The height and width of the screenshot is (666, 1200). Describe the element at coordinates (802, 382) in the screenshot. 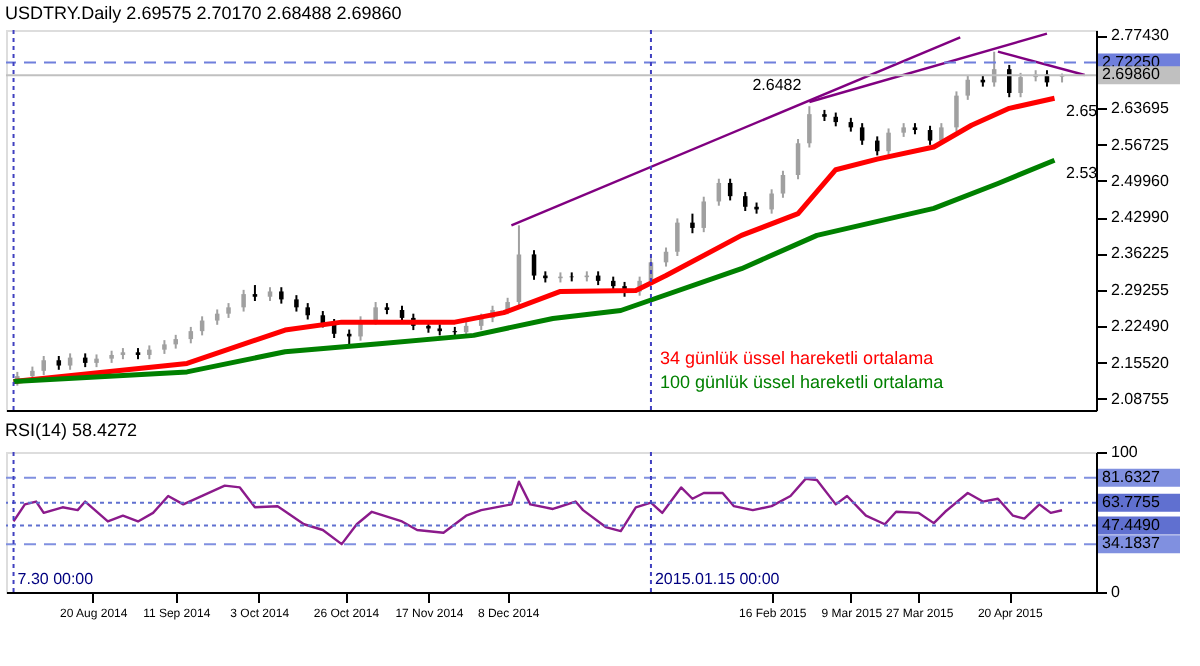

I see `text: 100 günlük üssel hareketli ortalama` at that location.